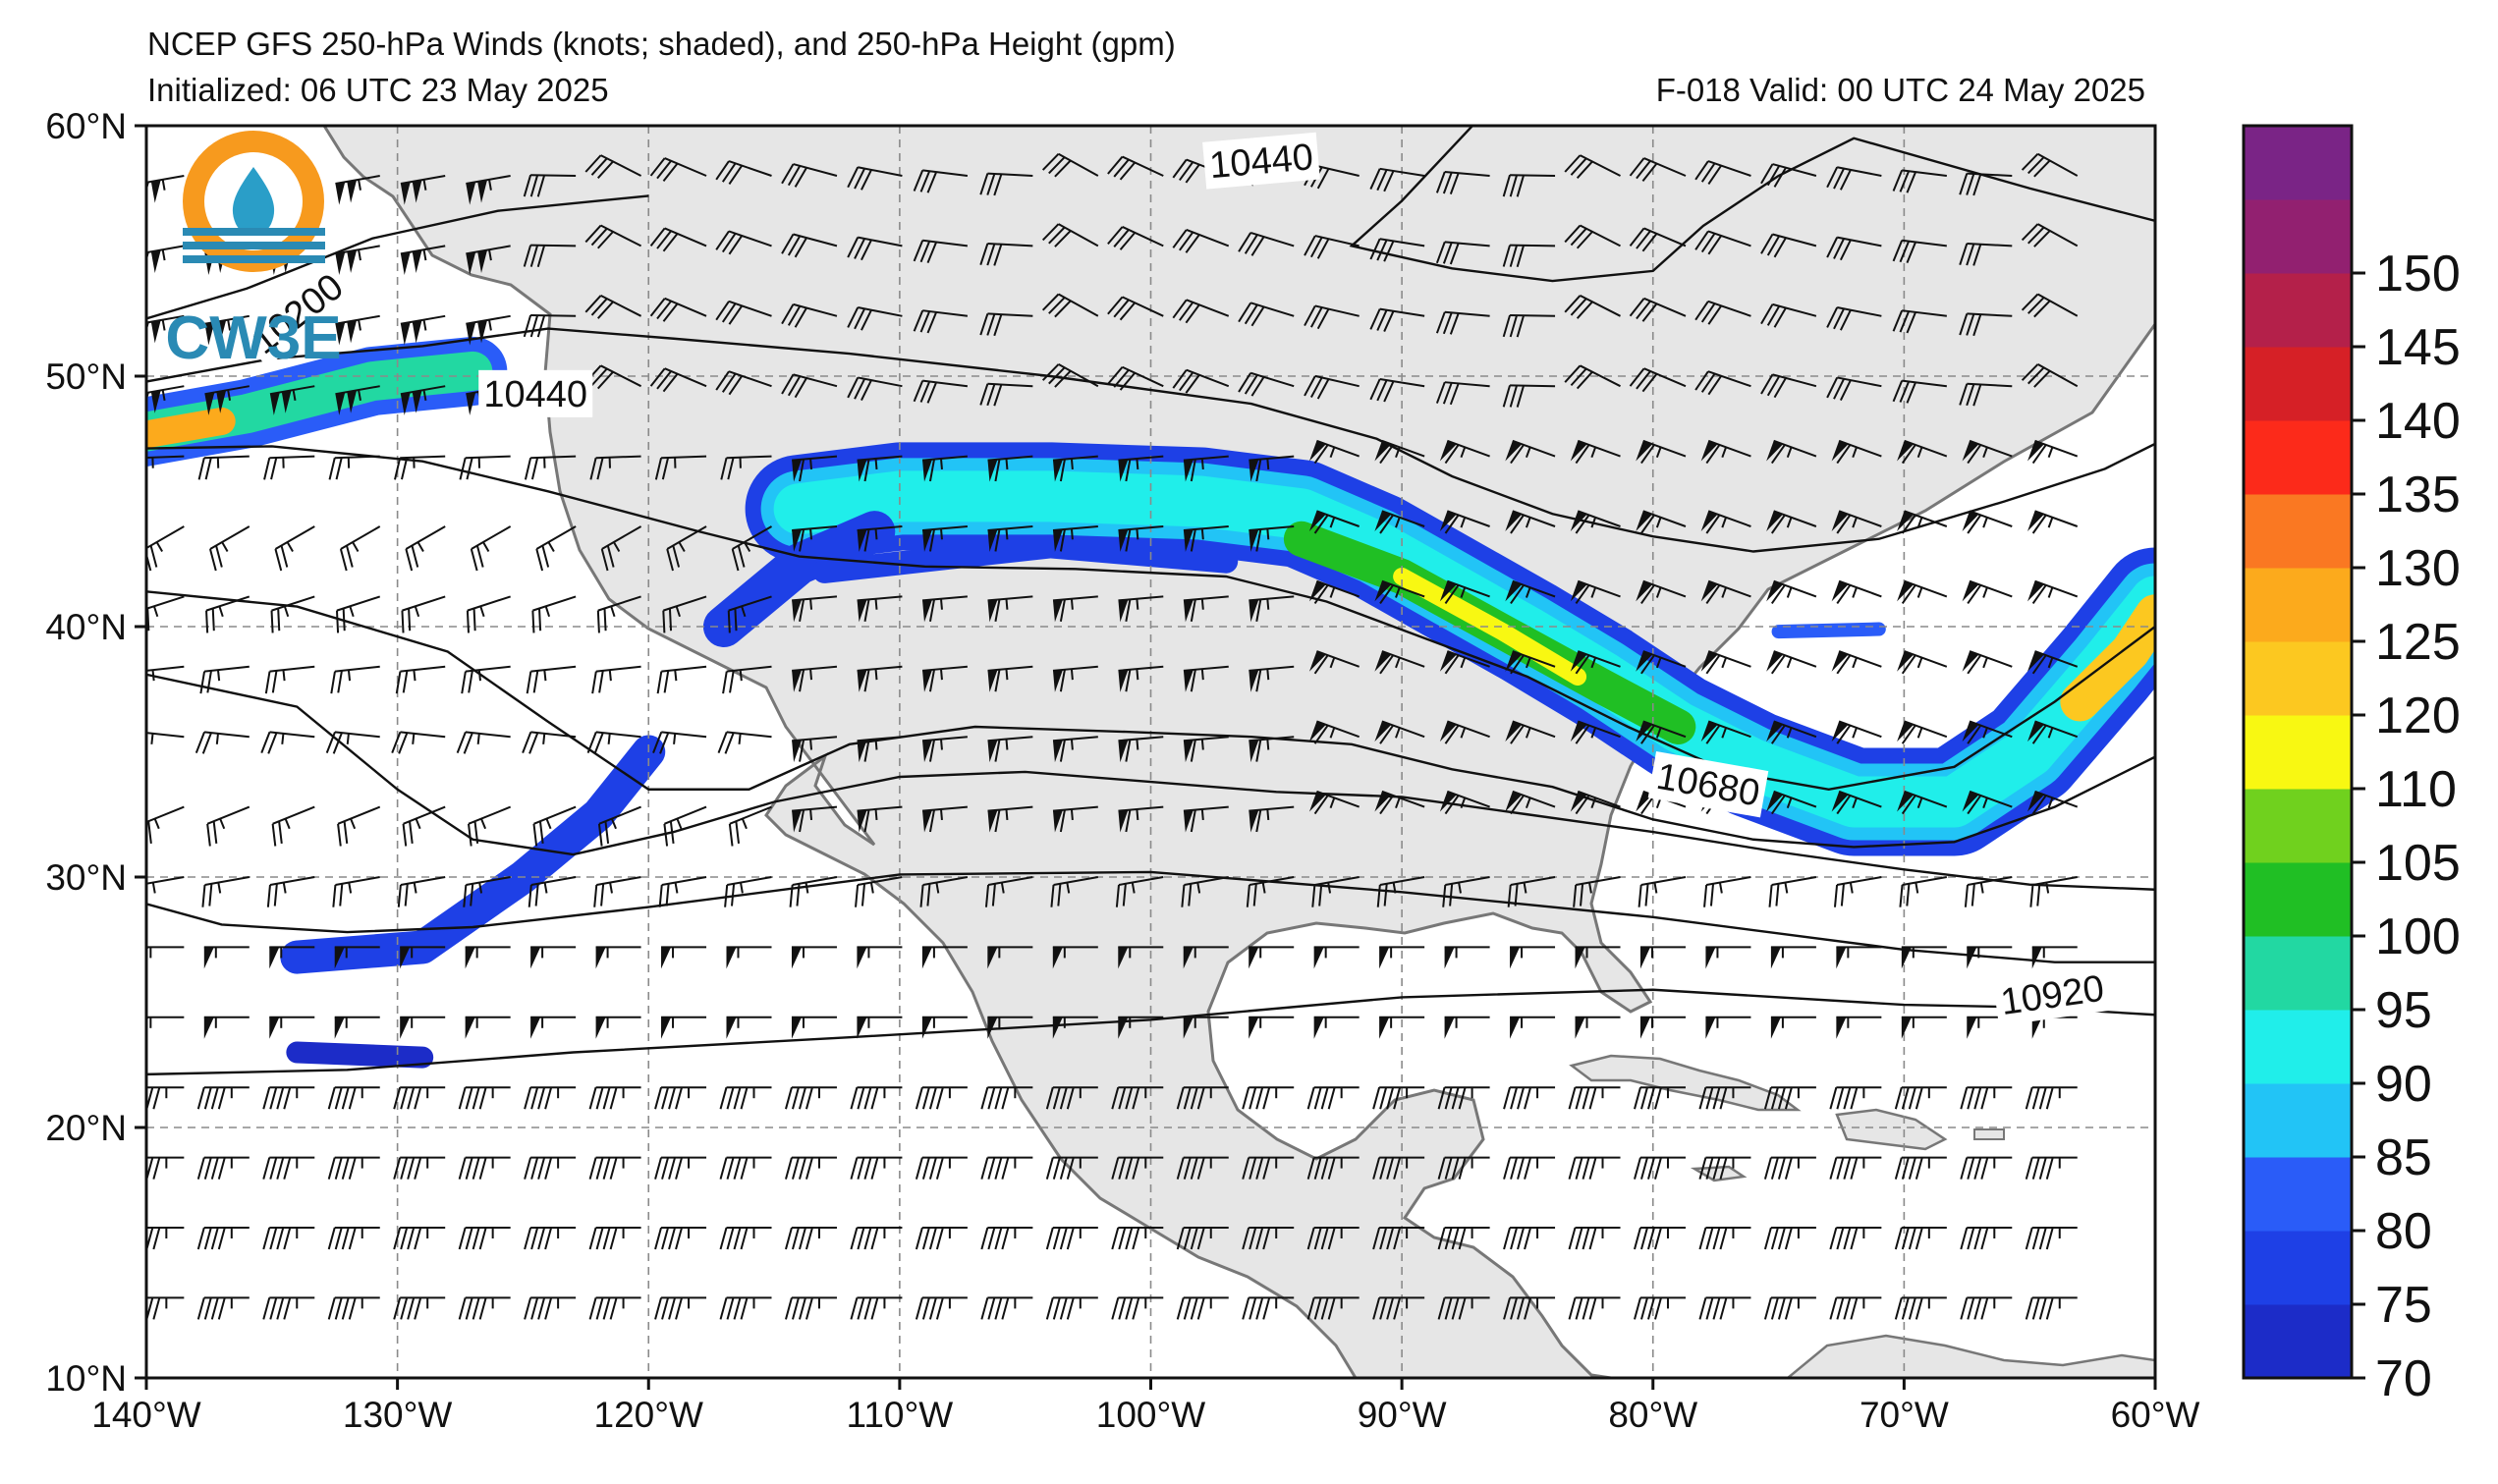 Image resolution: width=2498 pixels, height=1484 pixels. I want to click on height-contour-line, so click(1150, 916).